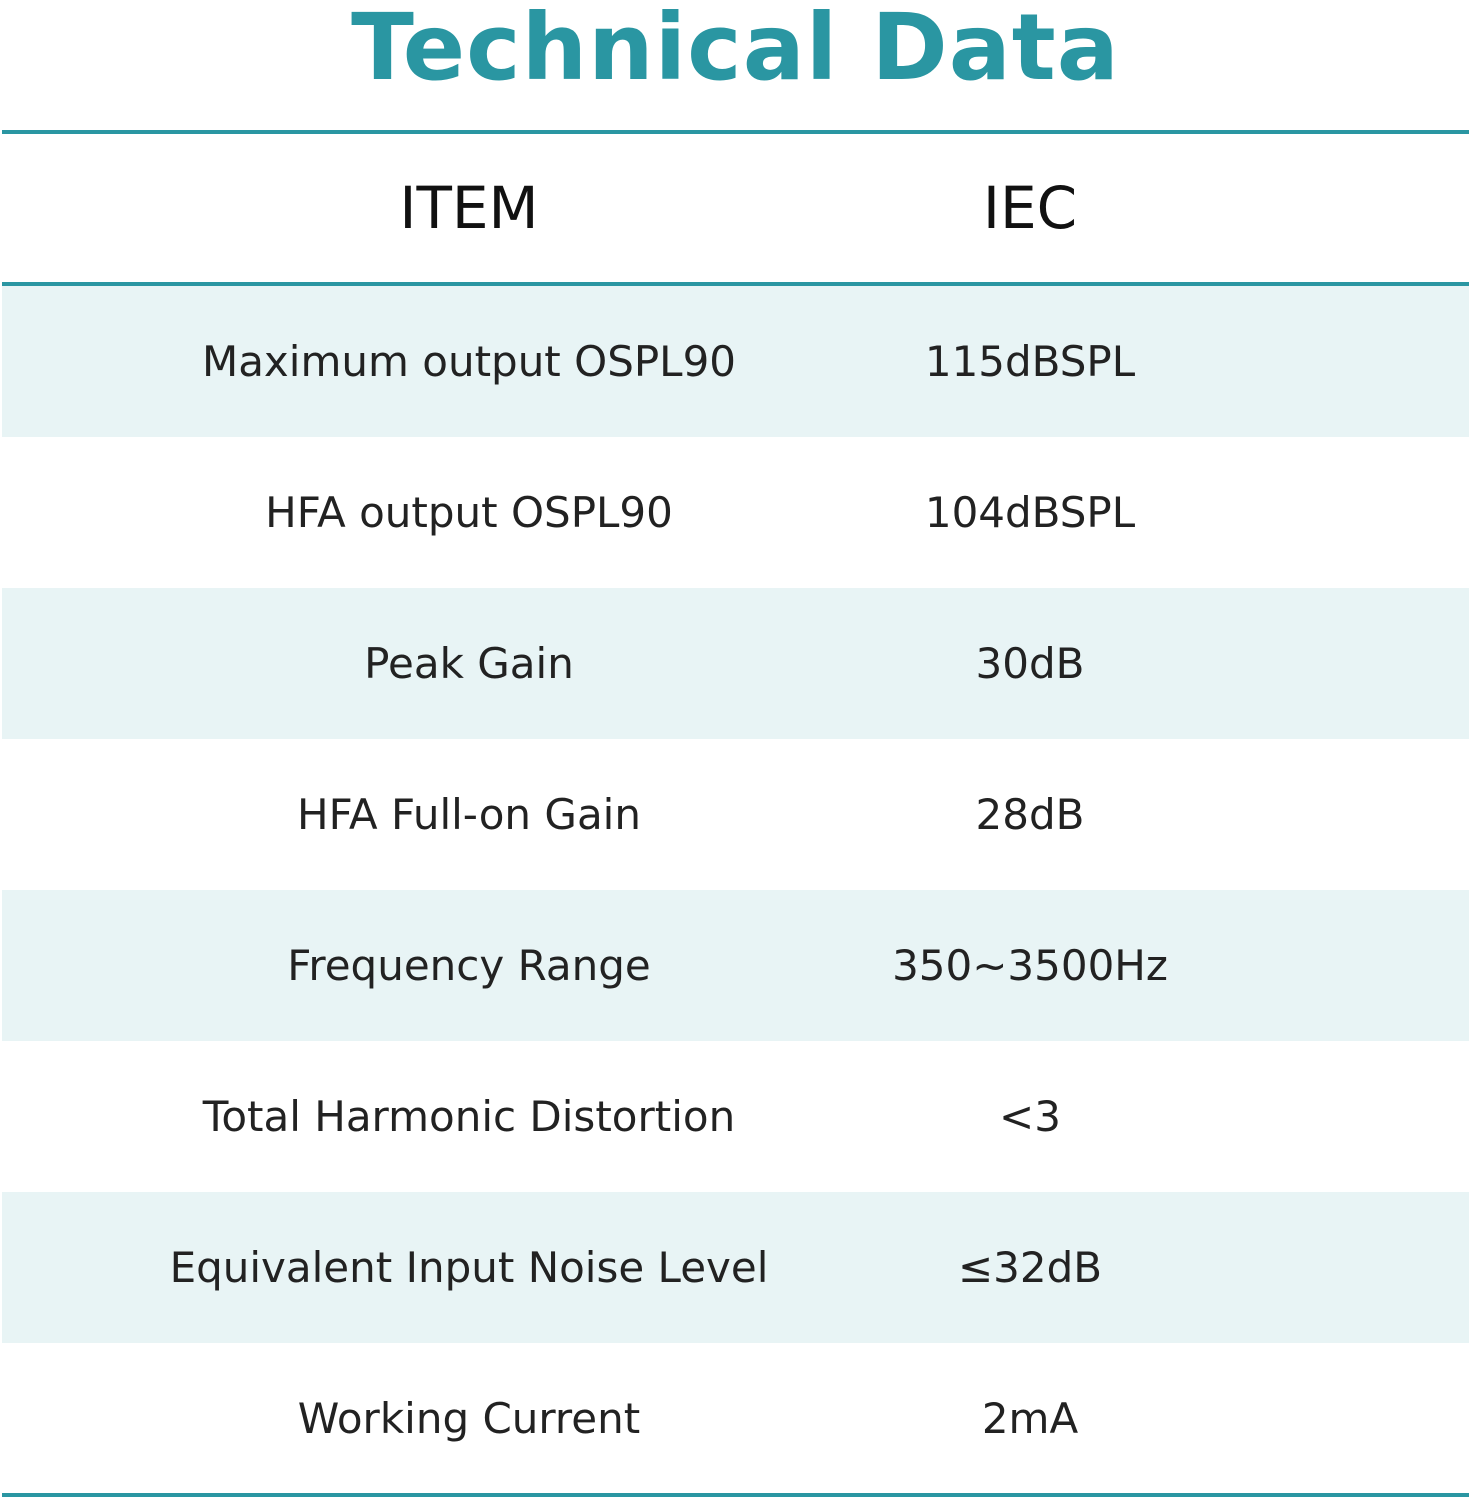  What do you see at coordinates (1030, 1418) in the screenshot?
I see `row-iec-value: 2mA` at bounding box center [1030, 1418].